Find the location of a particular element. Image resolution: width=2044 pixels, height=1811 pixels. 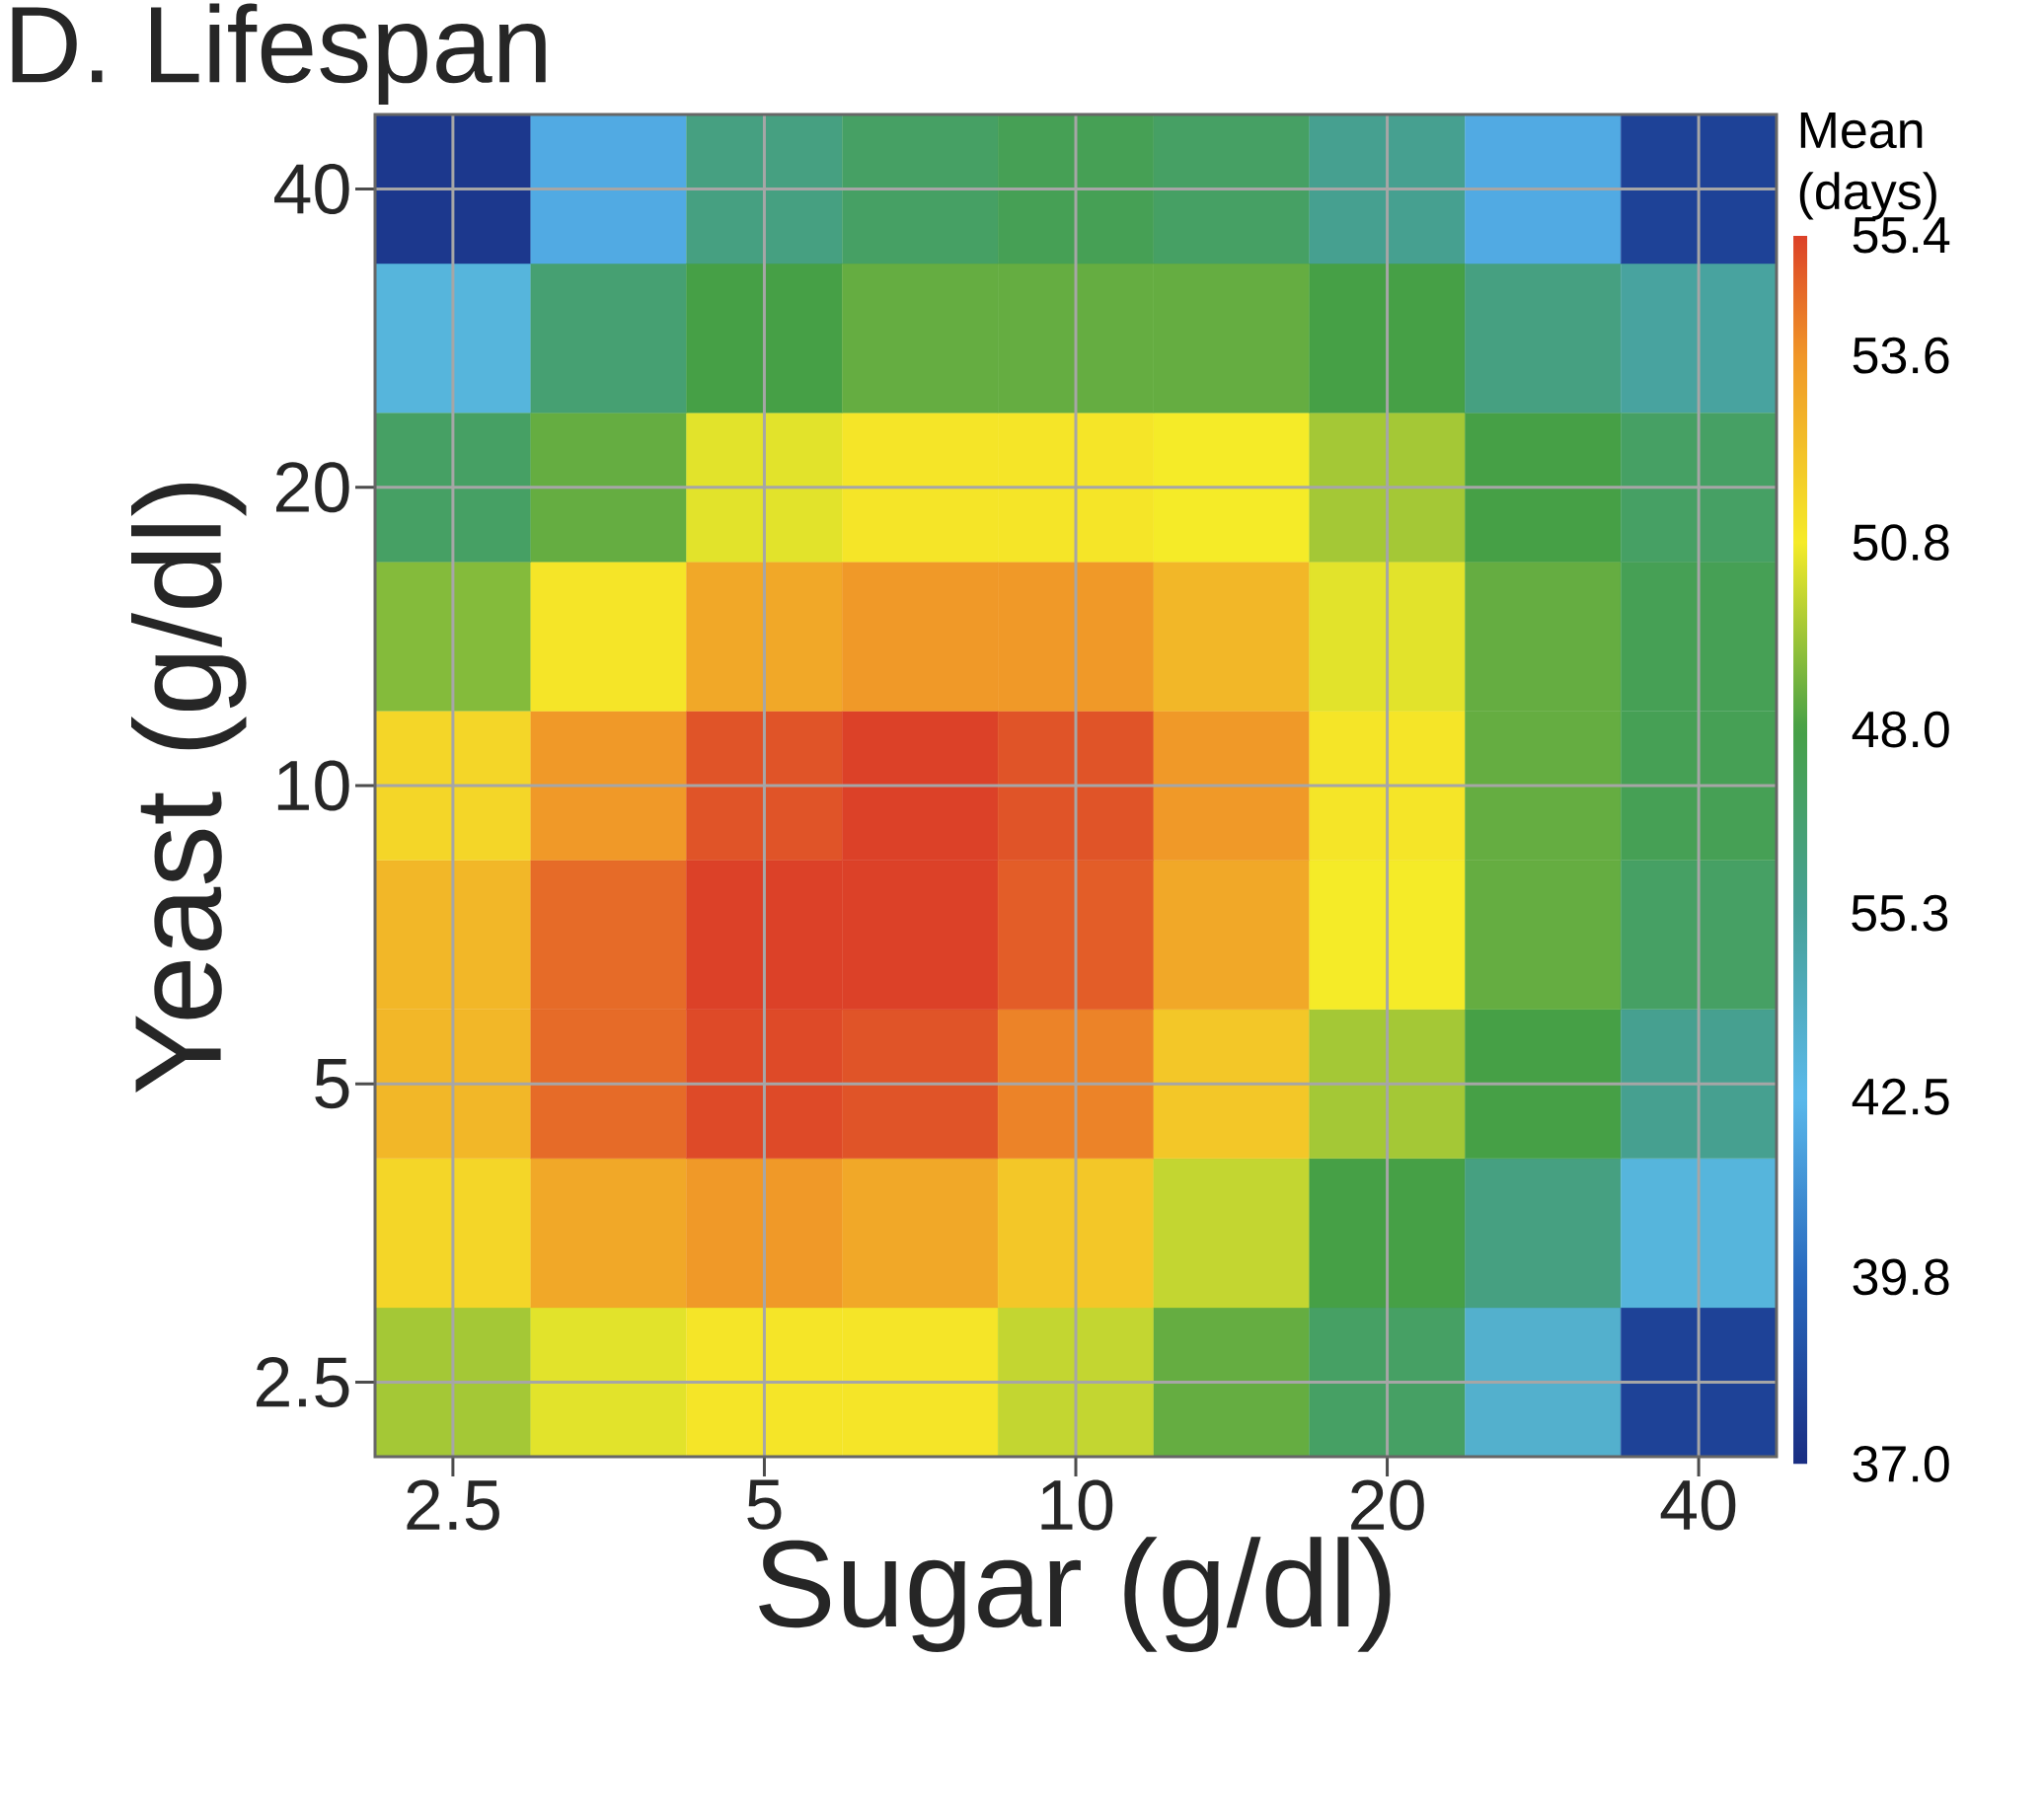

y-tick-label: 20 is located at coordinates (312, 487).